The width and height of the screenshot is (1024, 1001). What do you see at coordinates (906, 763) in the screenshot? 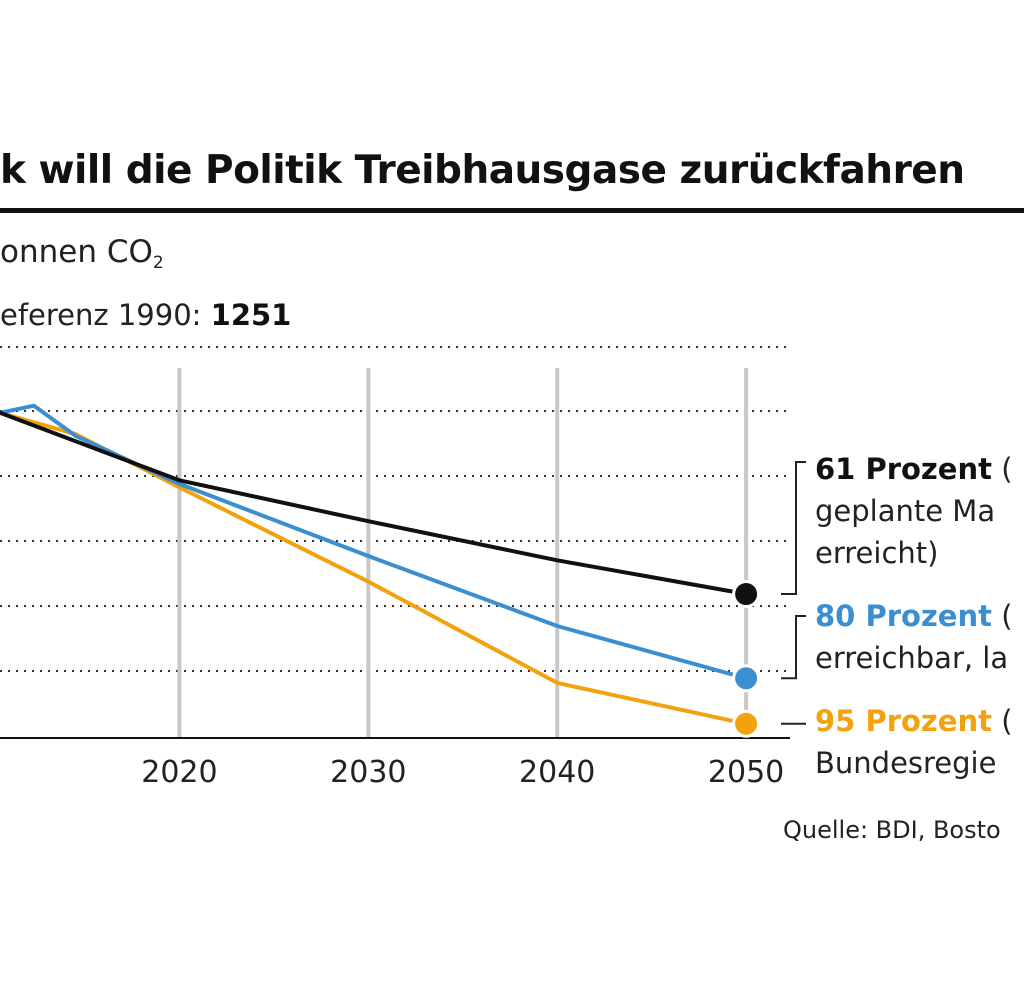
I see `label-95-line-1: Bundesregie` at bounding box center [906, 763].